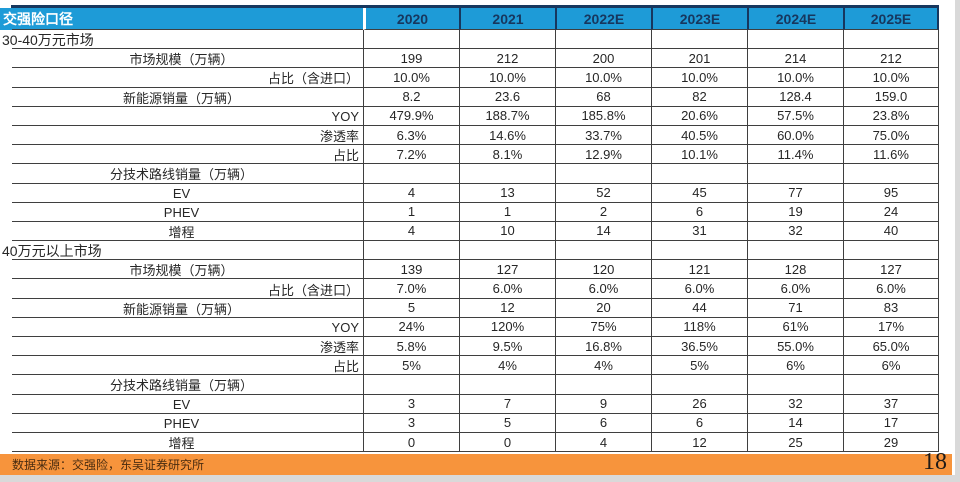 The height and width of the screenshot is (482, 960). I want to click on table-row: 渗透率 5.8% 9.5% 16.8% 36.5% 55.0% 65.0%, so click(469, 347).